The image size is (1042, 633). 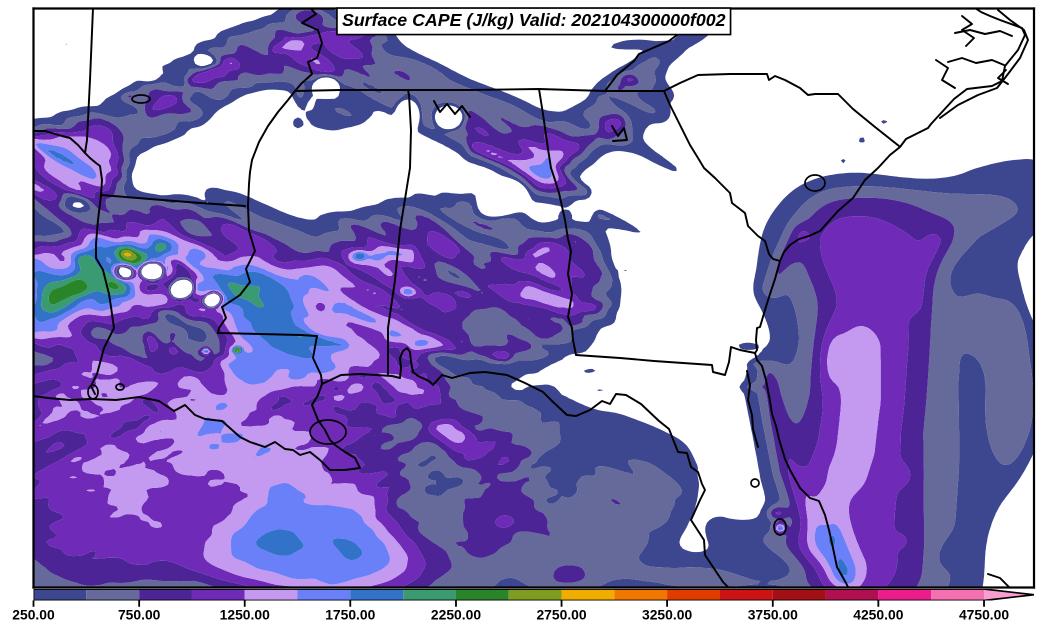 I want to click on svg-text: 250.00, so click(x=33, y=615).